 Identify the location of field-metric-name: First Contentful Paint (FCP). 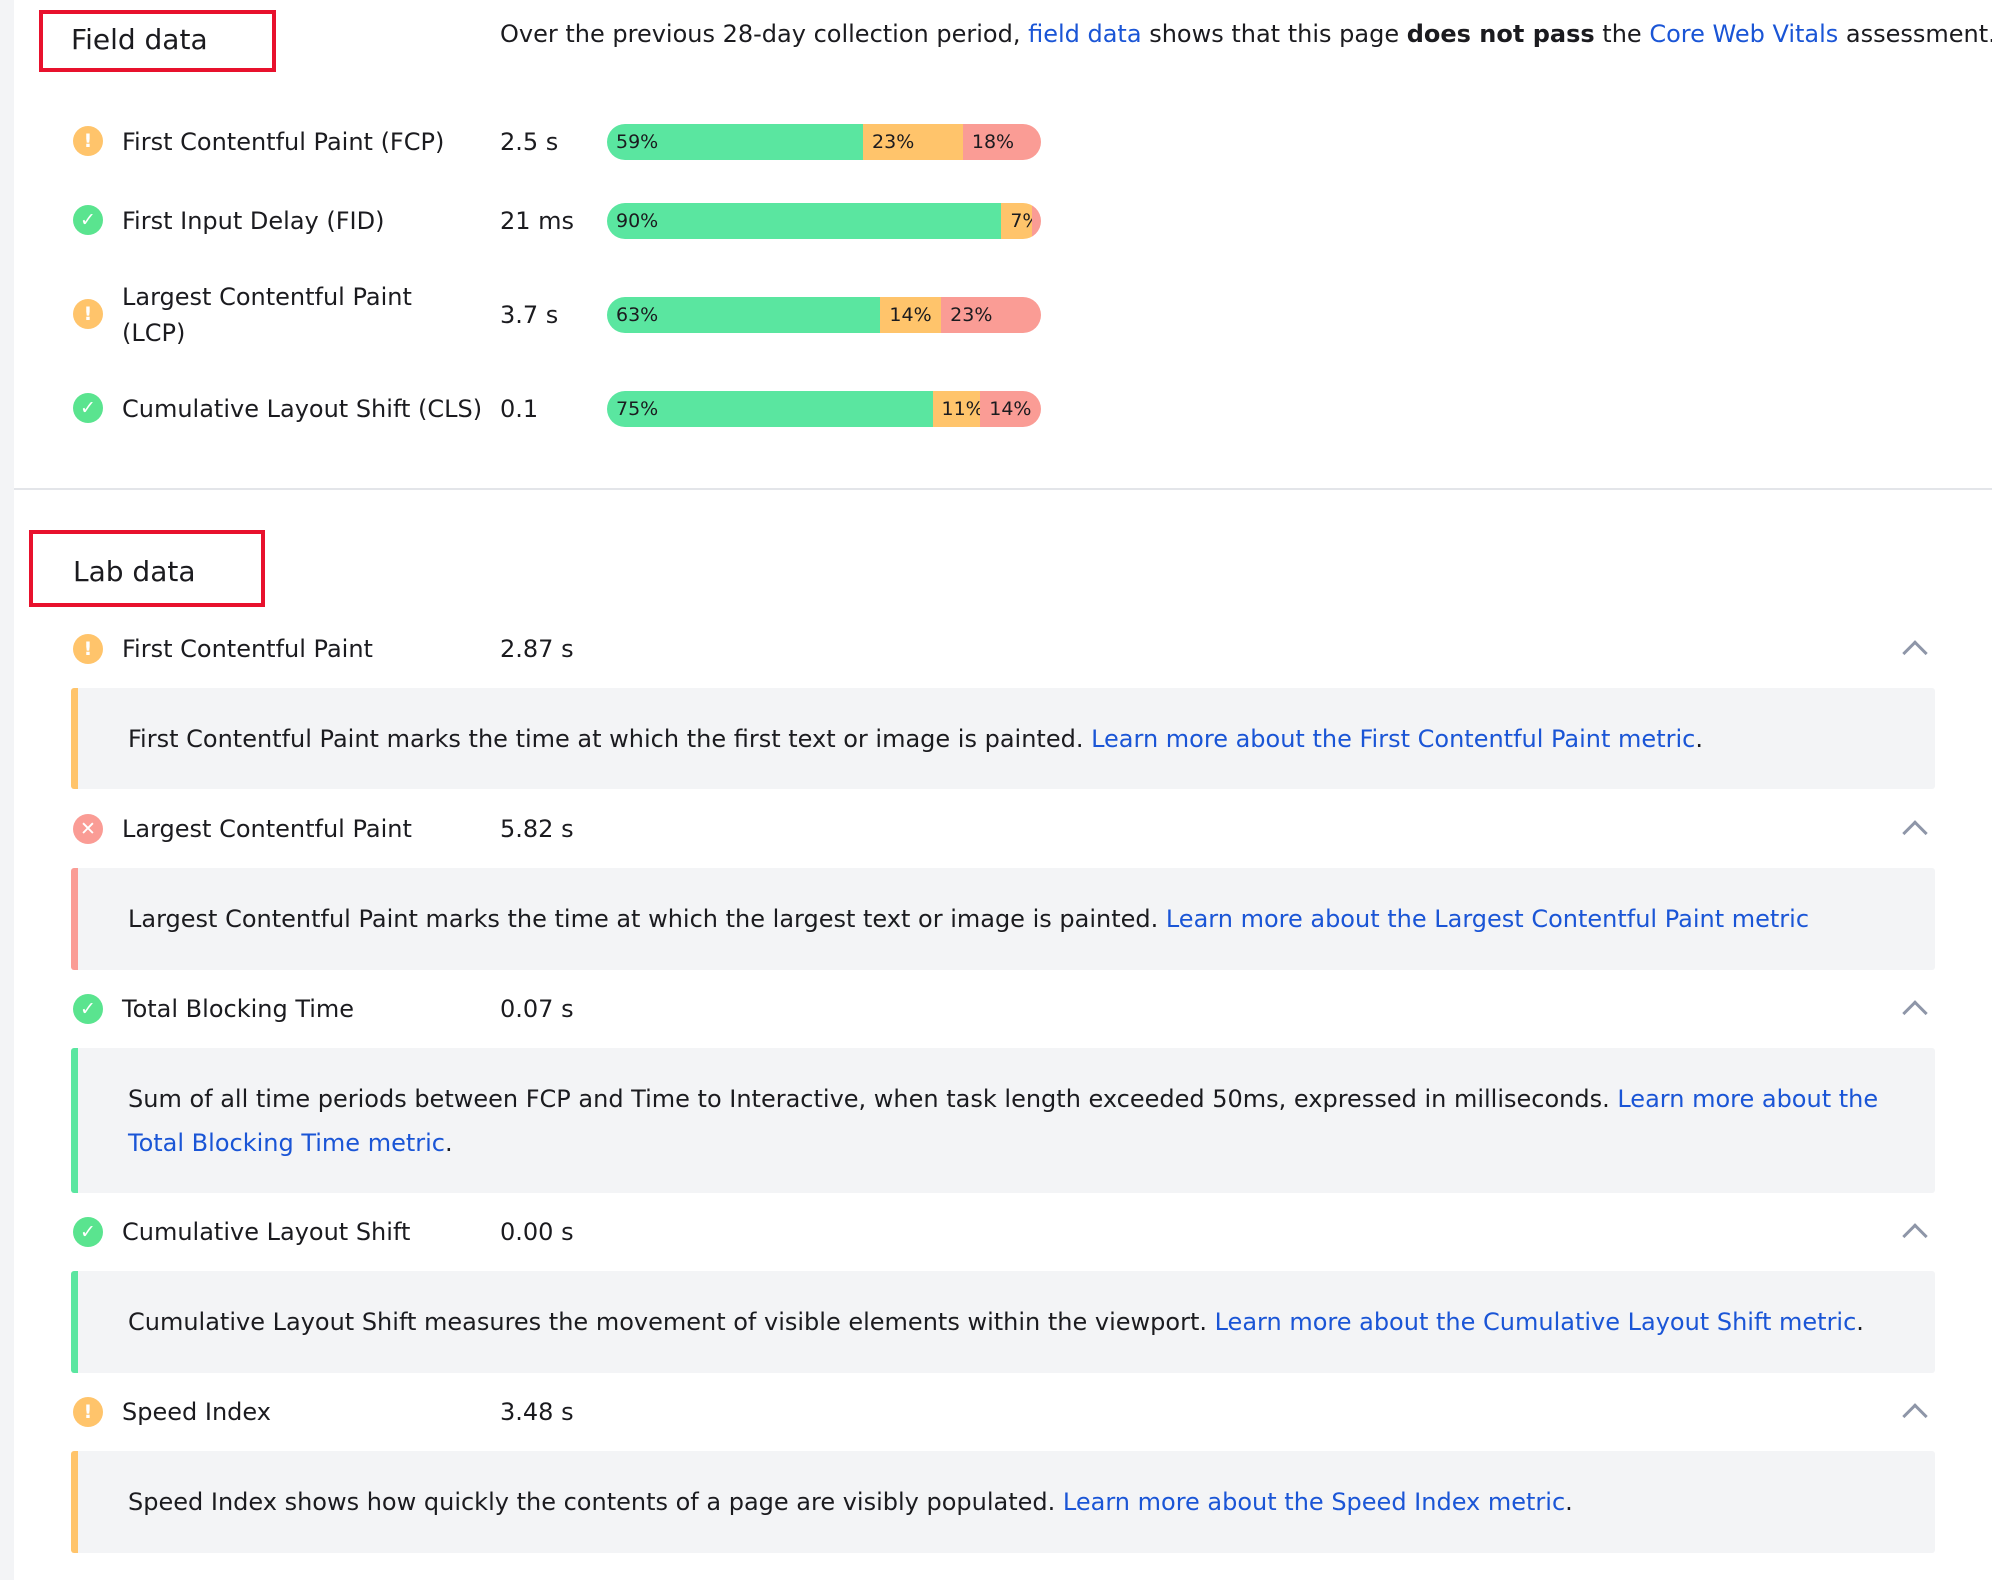
(283, 142).